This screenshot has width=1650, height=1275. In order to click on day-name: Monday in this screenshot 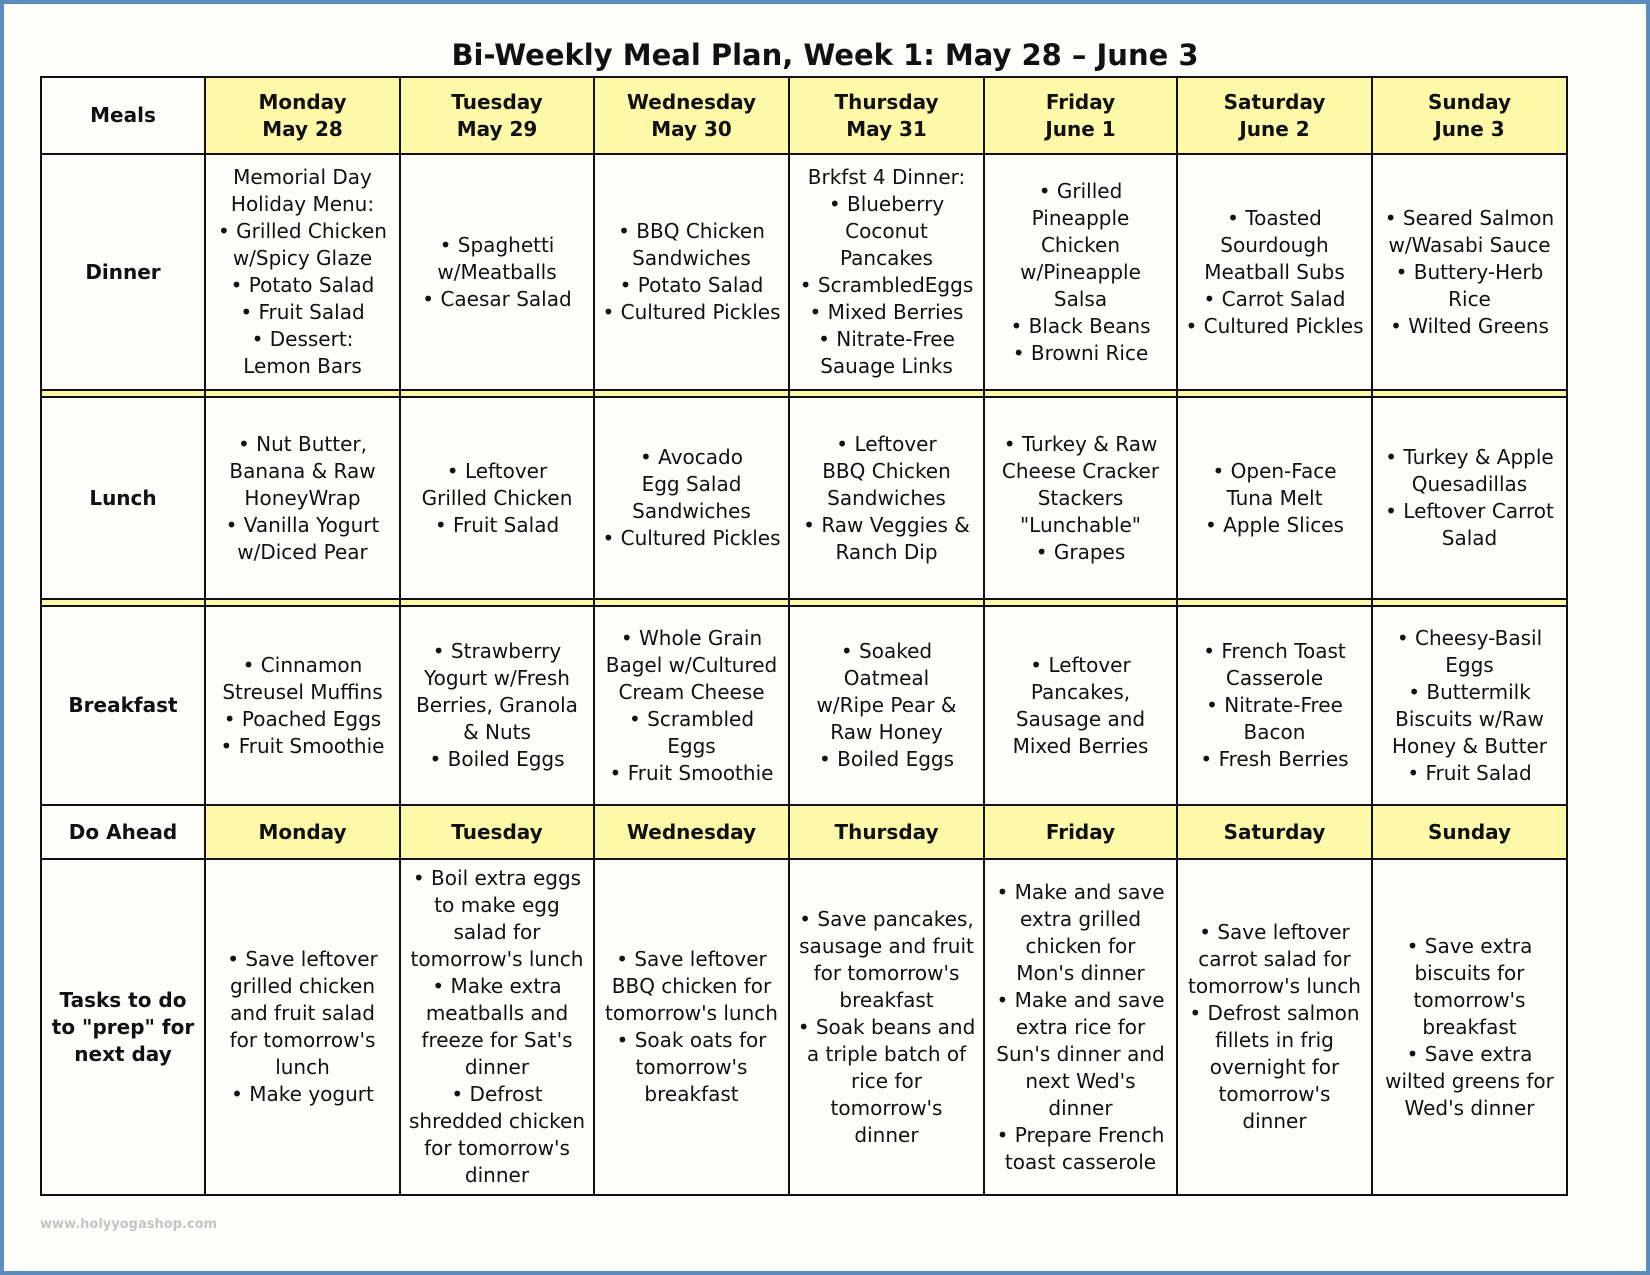, I will do `click(302, 101)`.